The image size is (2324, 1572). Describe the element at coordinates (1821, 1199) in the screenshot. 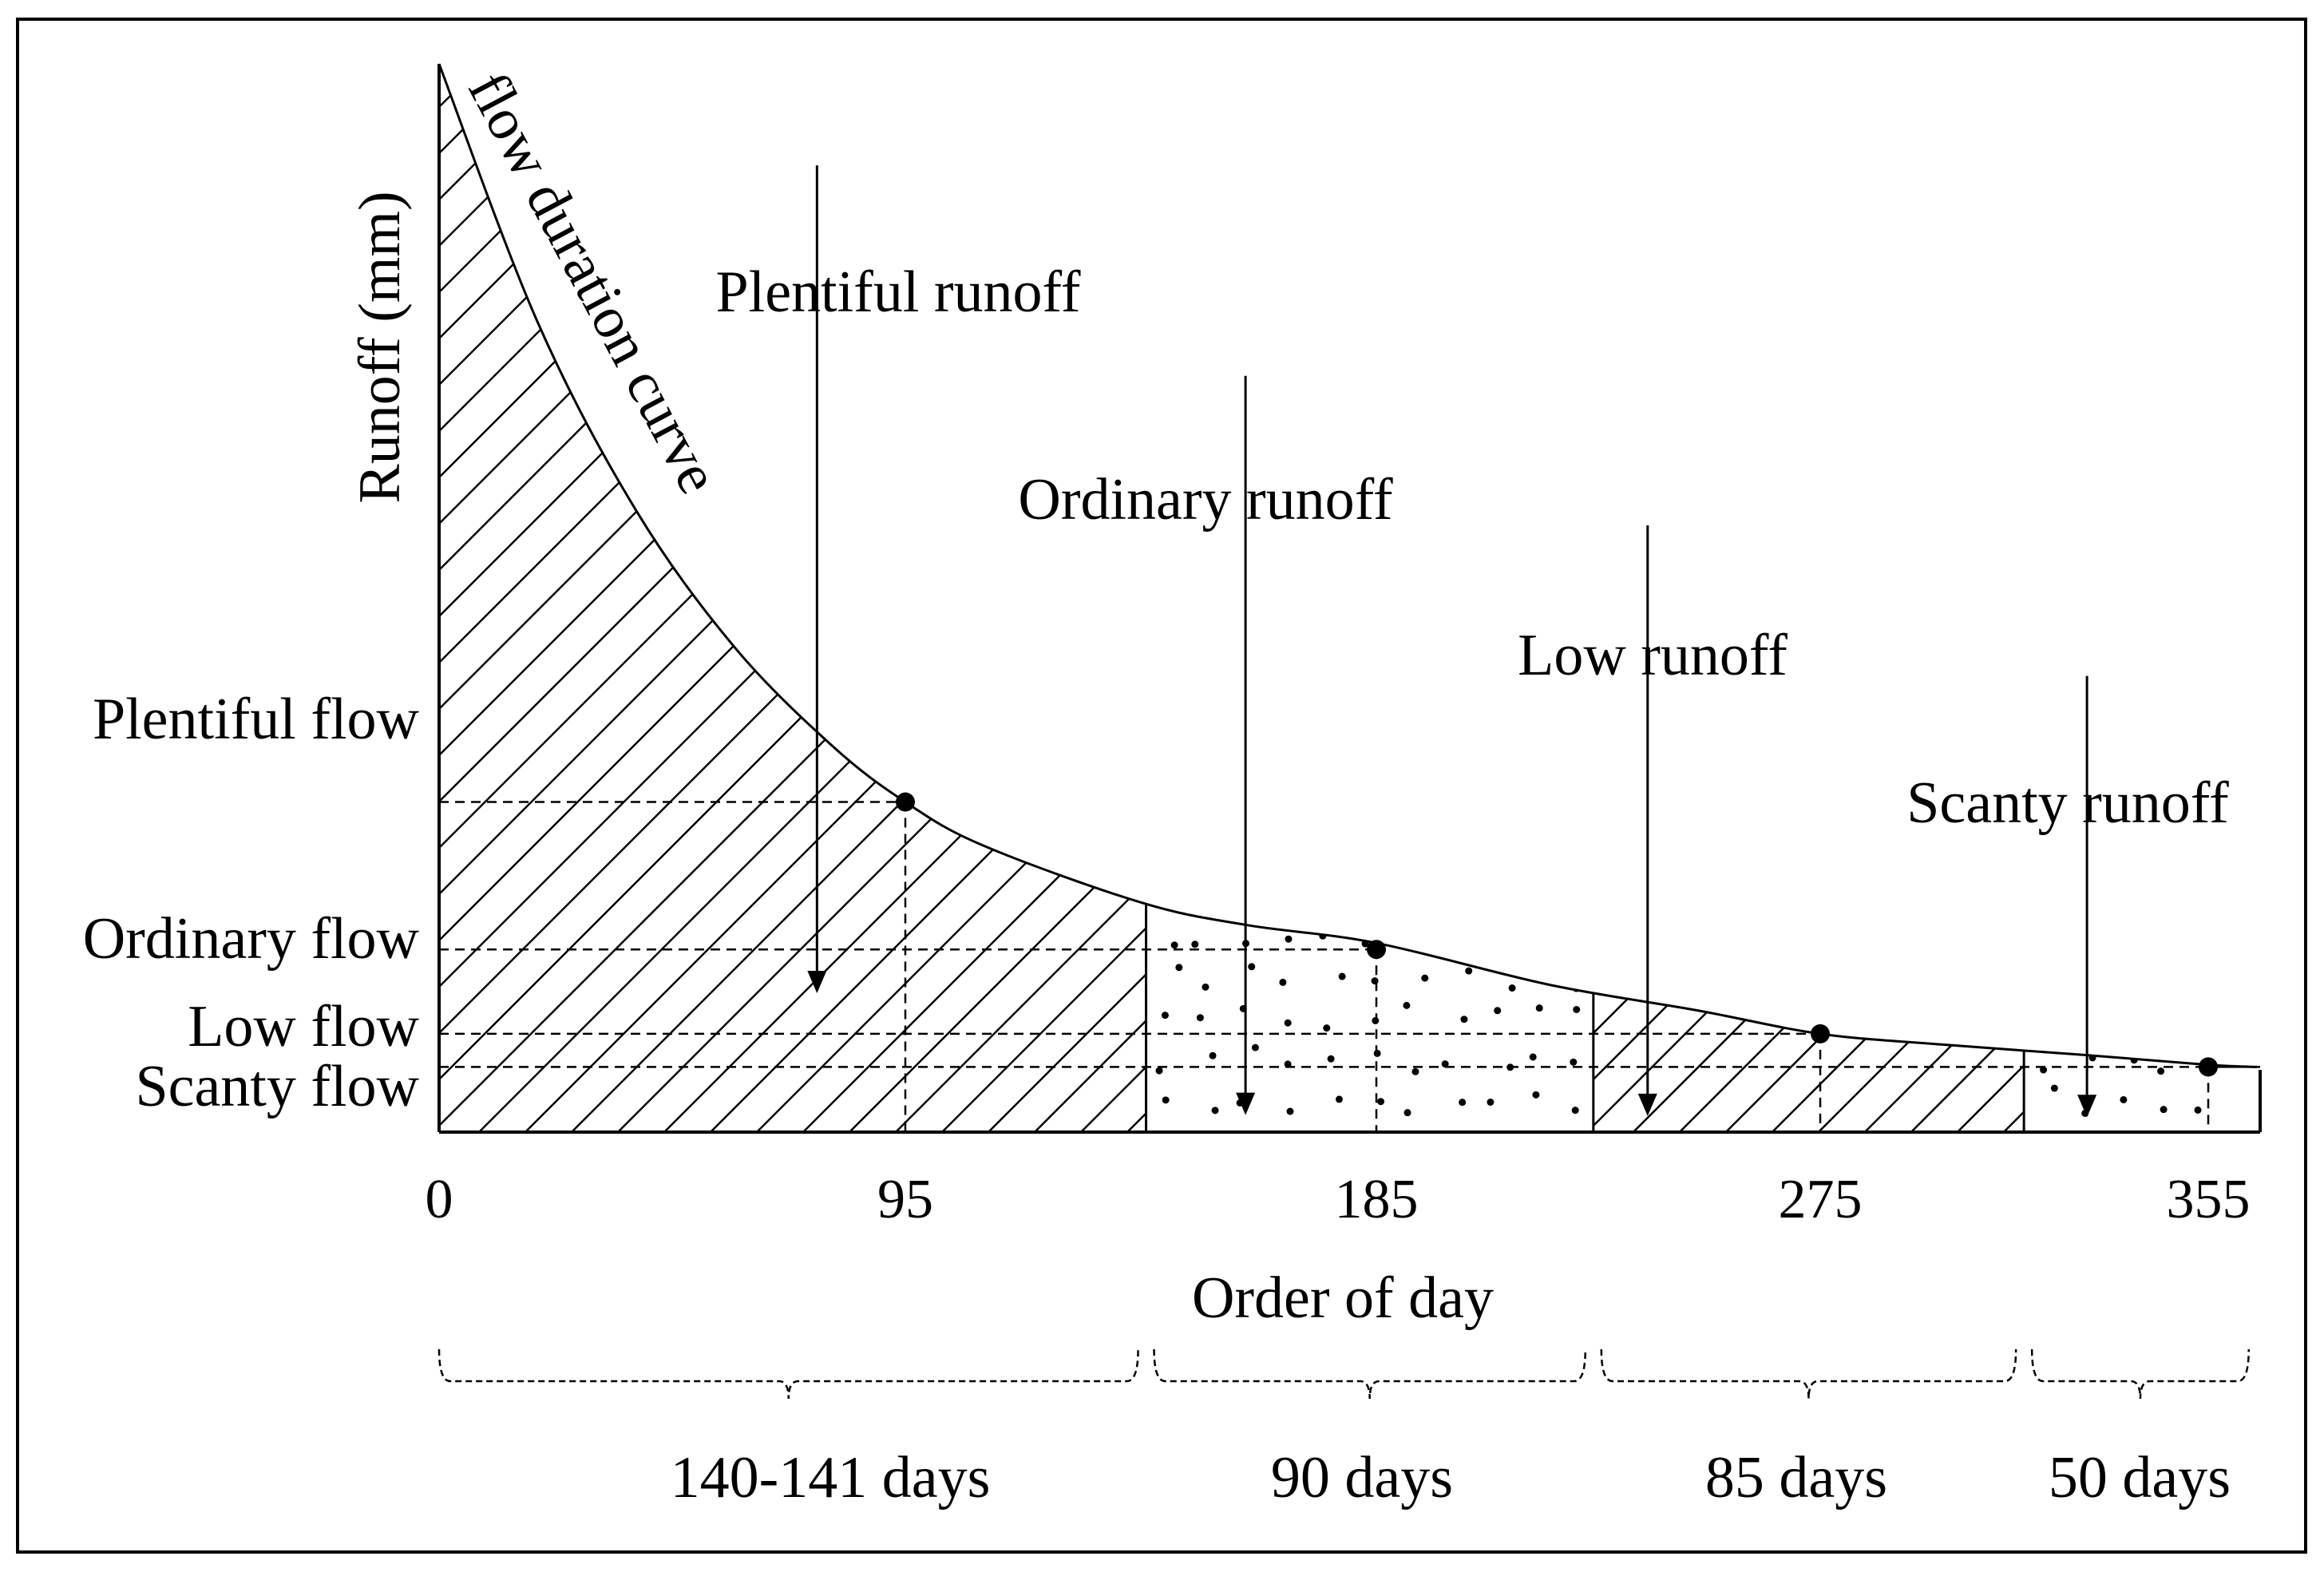

I see `x-tick-label: 275` at that location.